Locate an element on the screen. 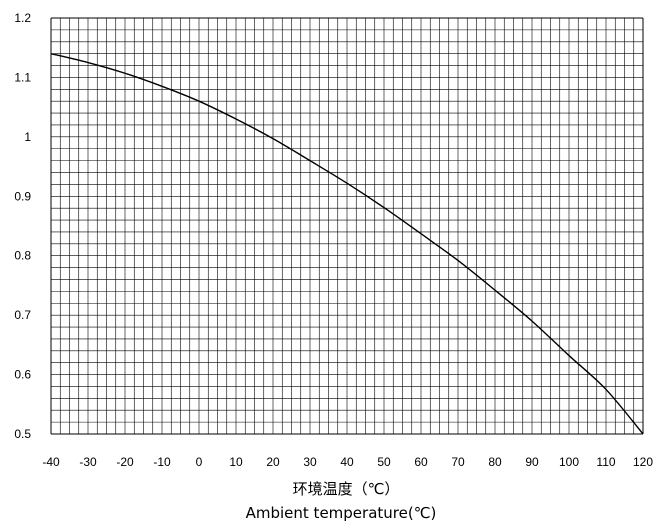  x-tick-label: -10 is located at coordinates (162, 462).